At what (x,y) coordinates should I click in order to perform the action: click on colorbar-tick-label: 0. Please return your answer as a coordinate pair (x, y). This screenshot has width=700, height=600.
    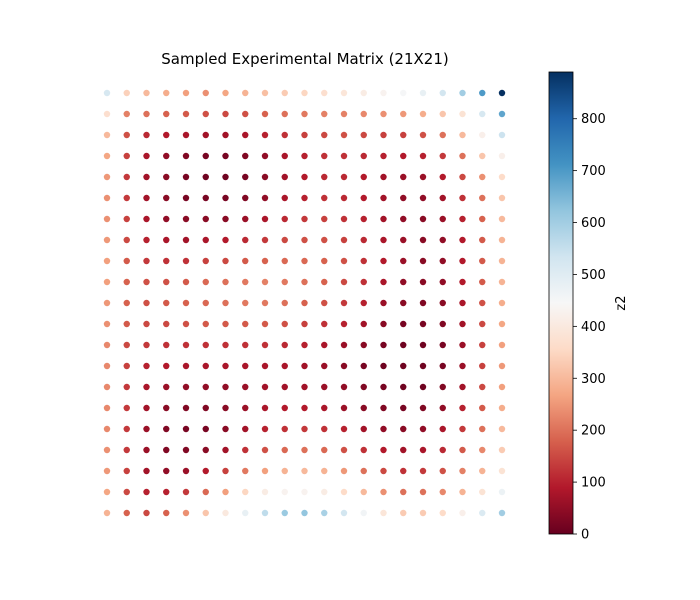
    Looking at the image, I should click on (585, 535).